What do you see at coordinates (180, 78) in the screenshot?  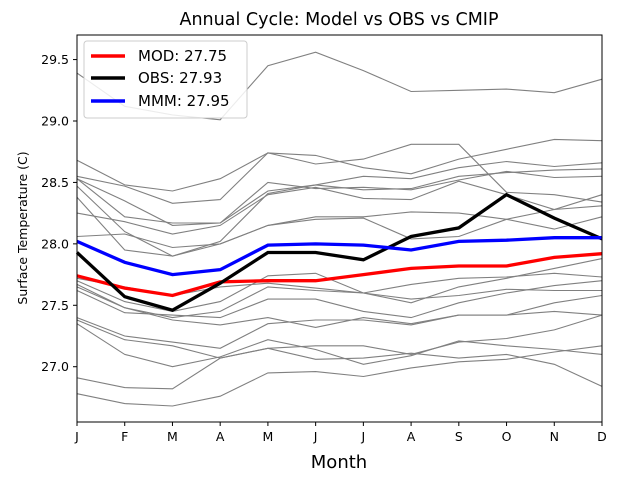 I see `legend-label-obs: OBS: 27.93` at bounding box center [180, 78].